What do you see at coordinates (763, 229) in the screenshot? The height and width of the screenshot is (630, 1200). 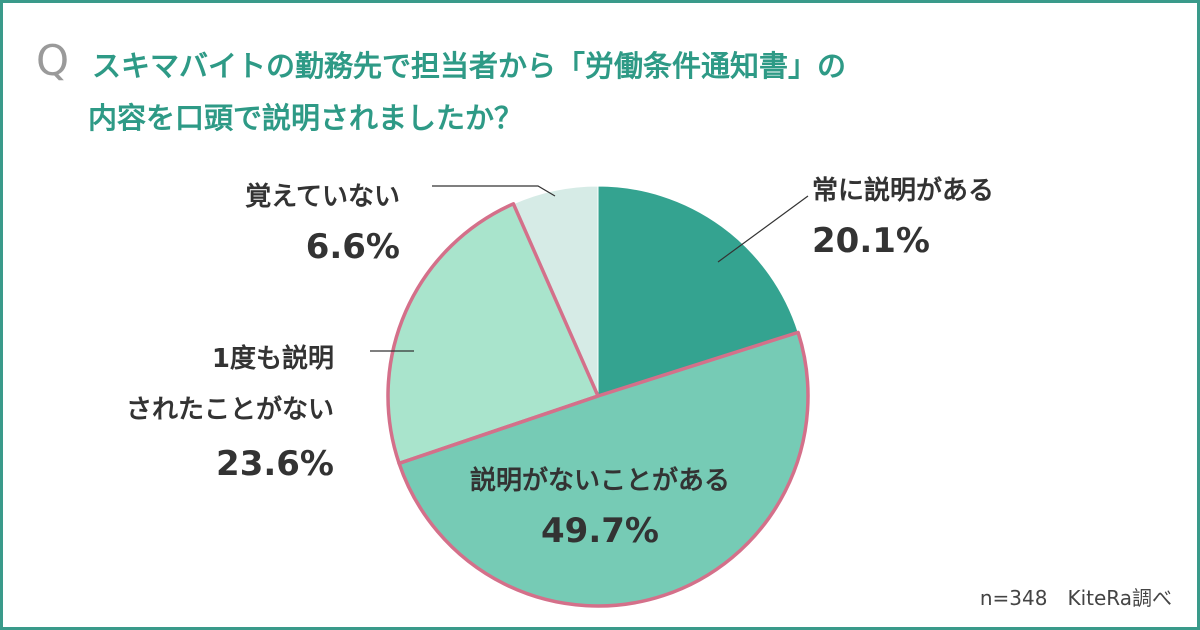 I see `leader-line-always` at bounding box center [763, 229].